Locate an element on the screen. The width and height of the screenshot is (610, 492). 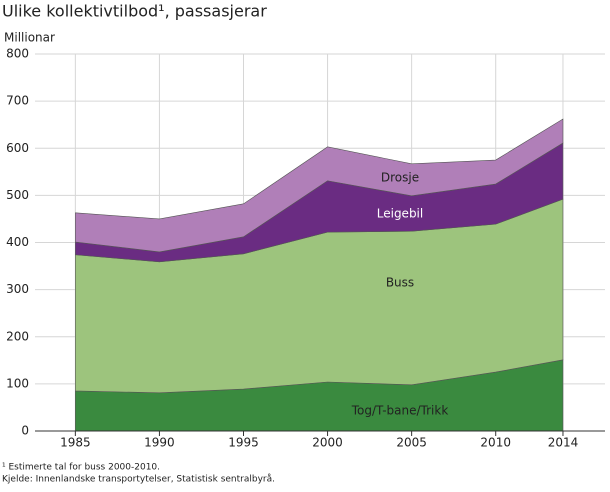
chart-title: Ulike kollektivtilbod¹, passasjerar is located at coordinates (134, 11).